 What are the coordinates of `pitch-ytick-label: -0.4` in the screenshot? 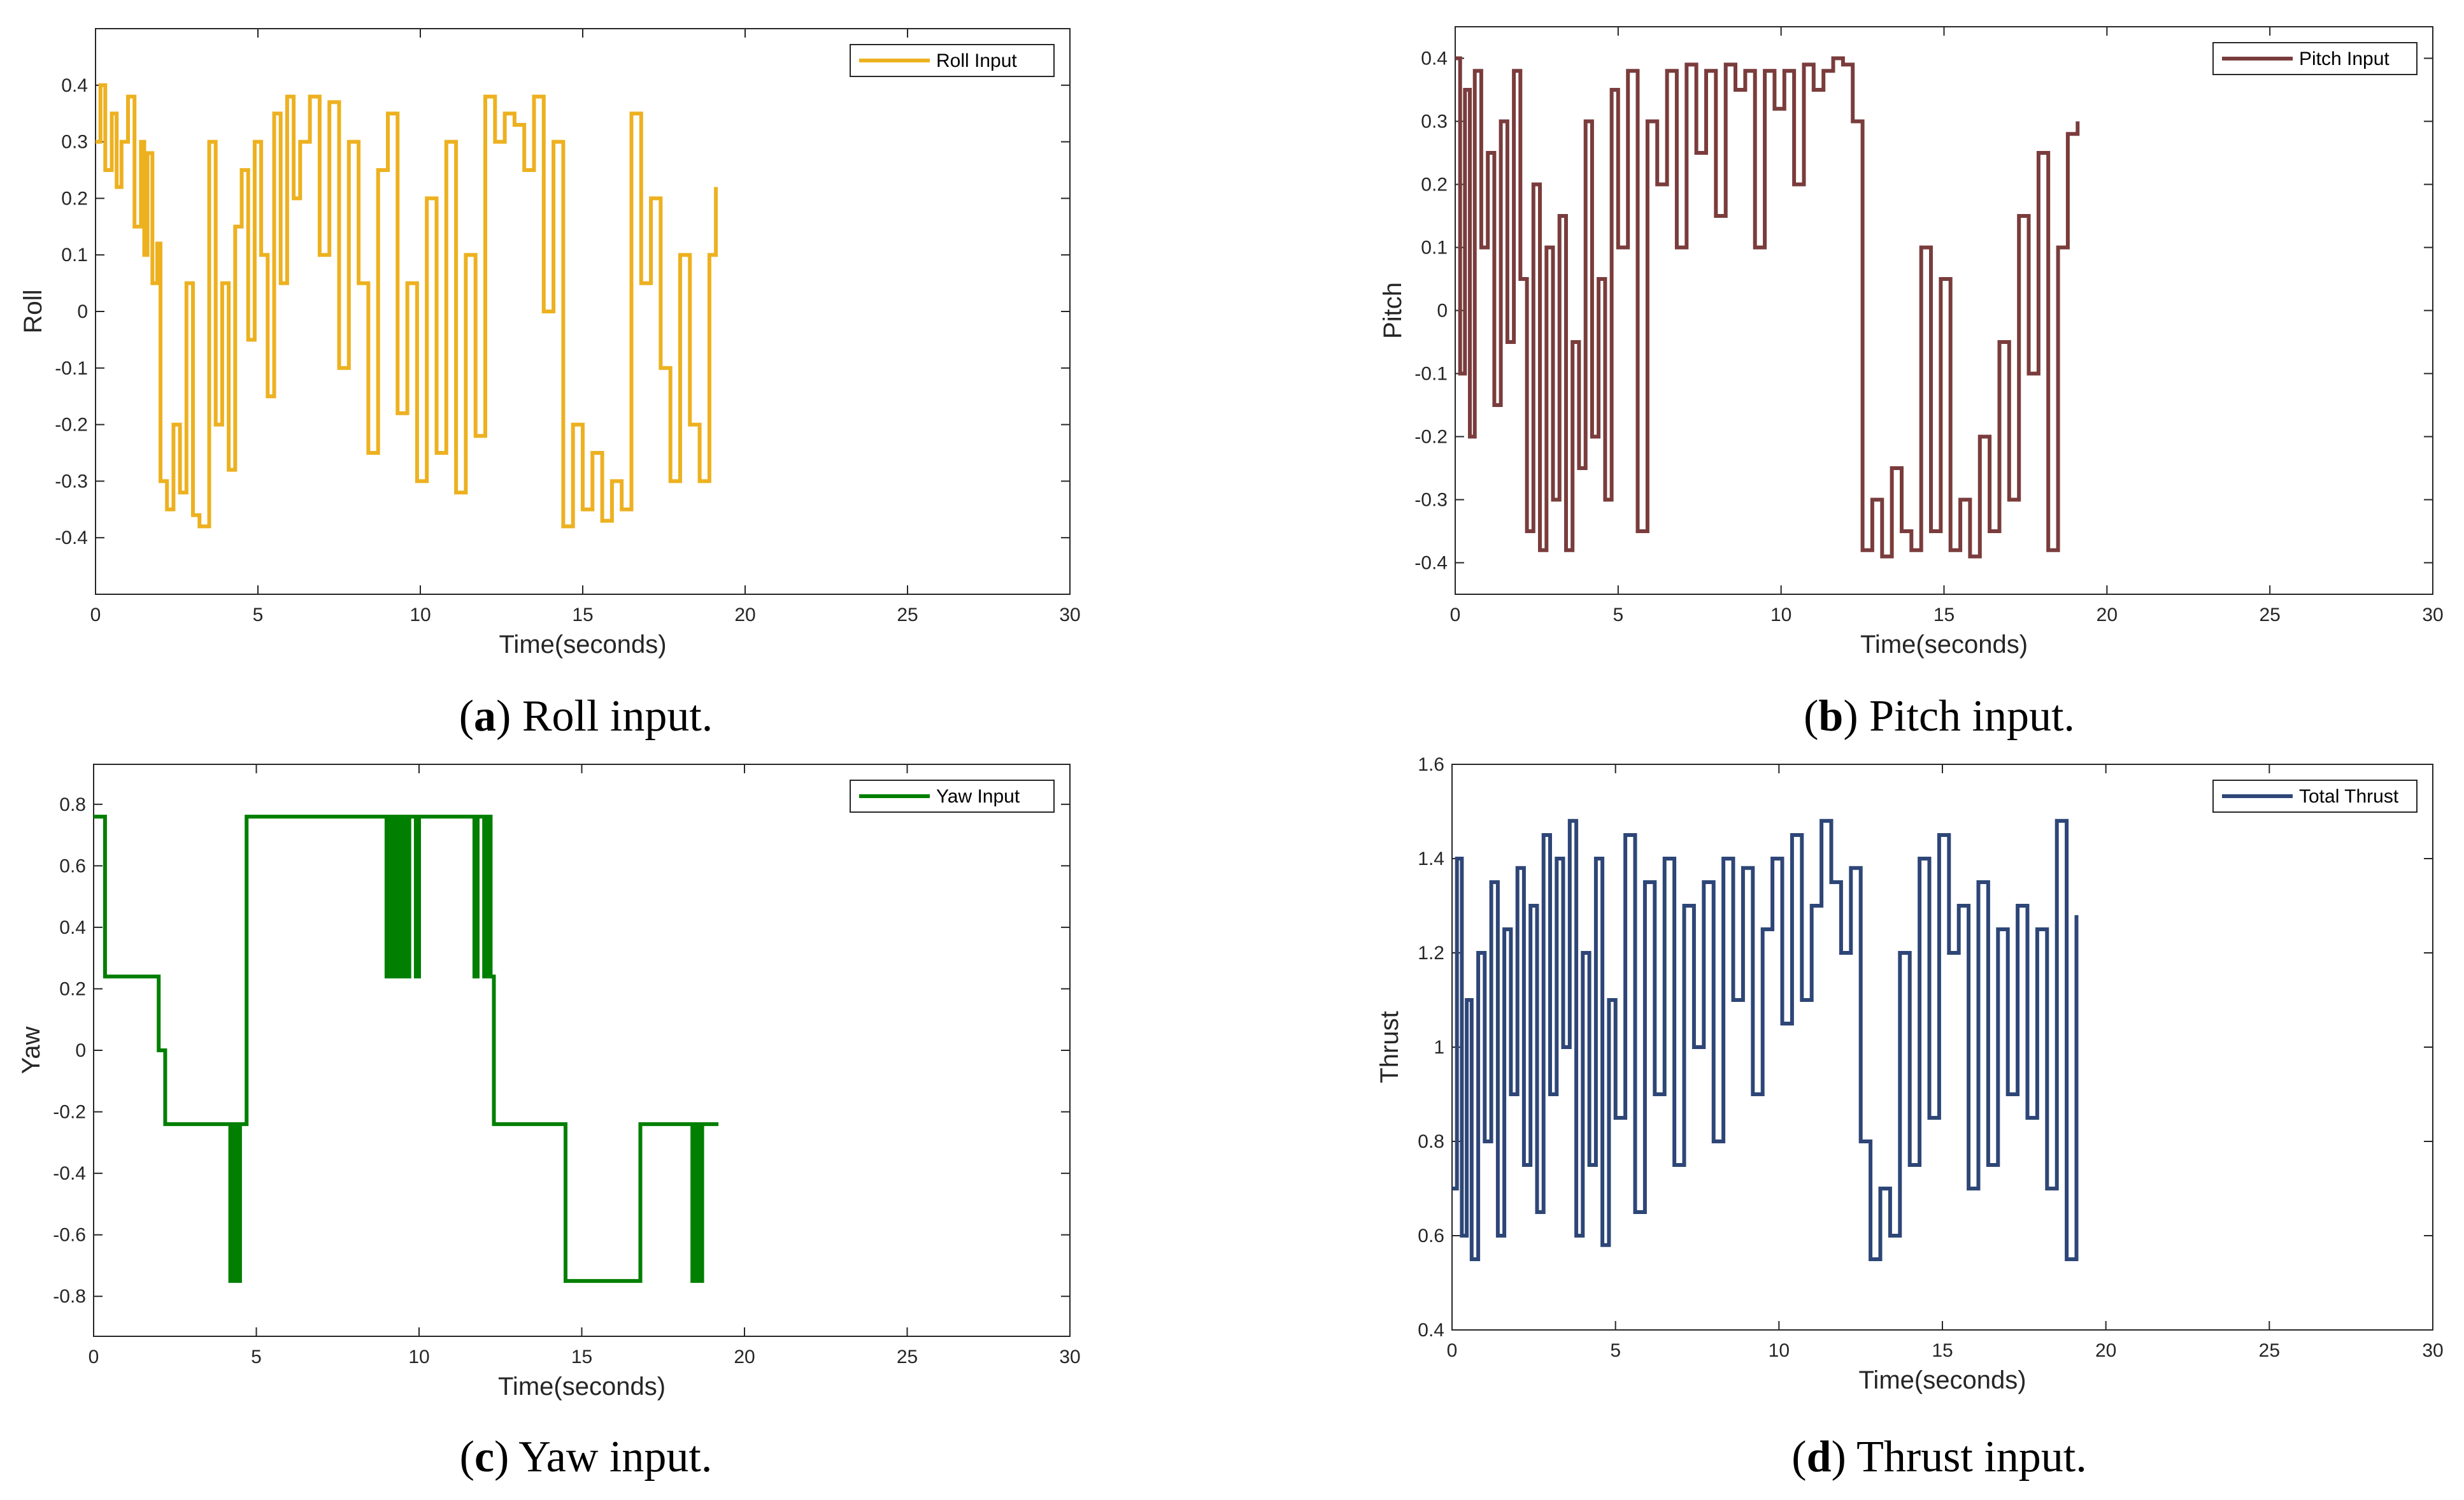 It's located at (1431, 563).